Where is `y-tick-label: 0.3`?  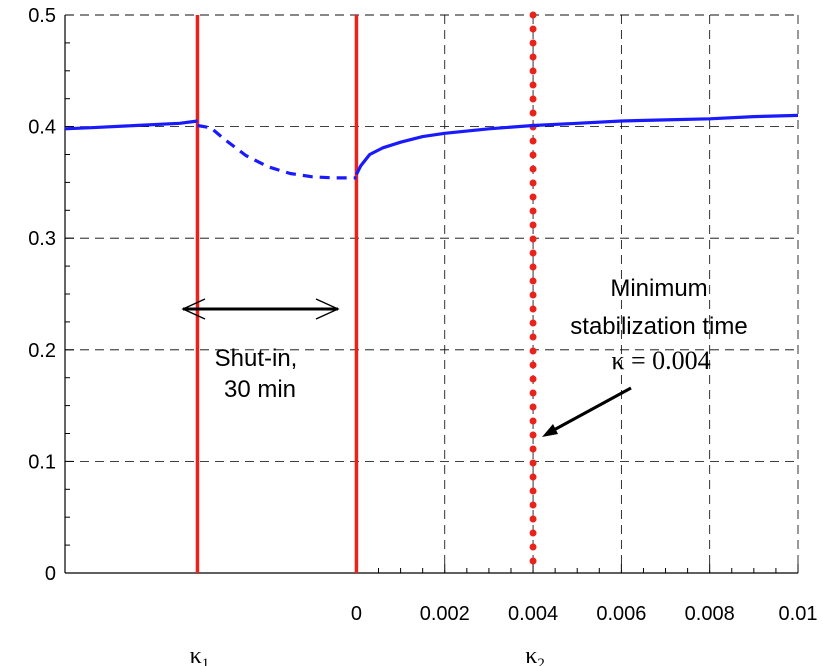 y-tick-label: 0.3 is located at coordinates (42, 239).